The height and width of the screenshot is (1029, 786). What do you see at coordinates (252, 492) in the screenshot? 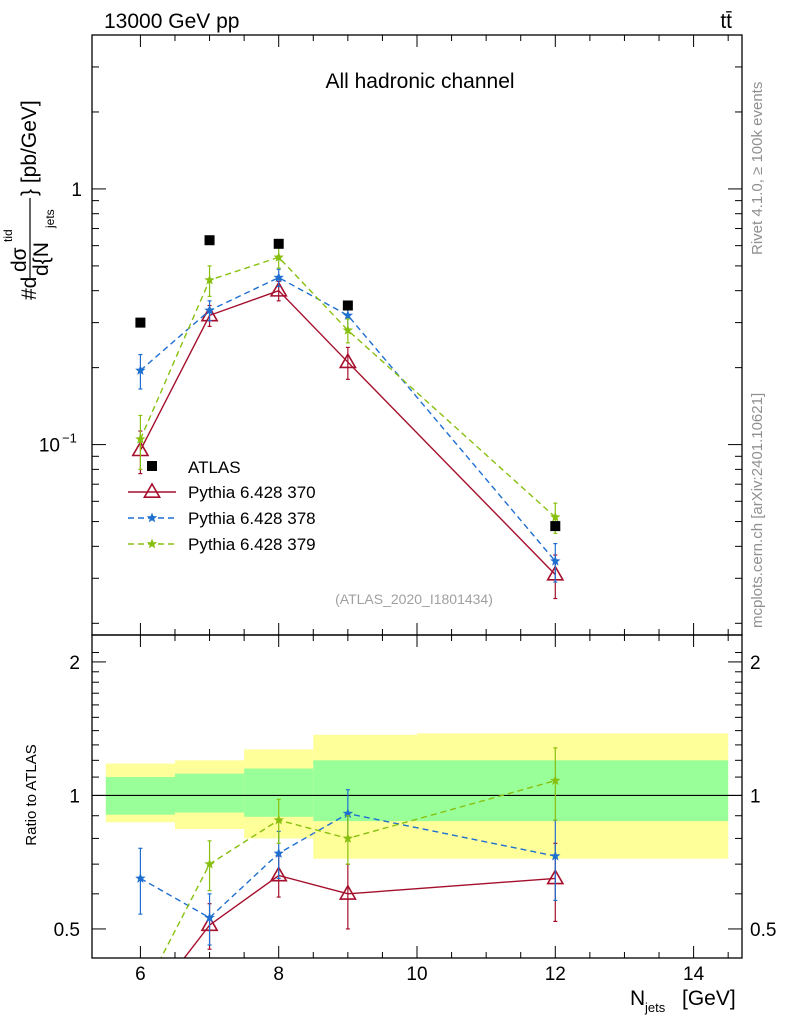
I see `legend-label: Pythia 6.428 370` at bounding box center [252, 492].